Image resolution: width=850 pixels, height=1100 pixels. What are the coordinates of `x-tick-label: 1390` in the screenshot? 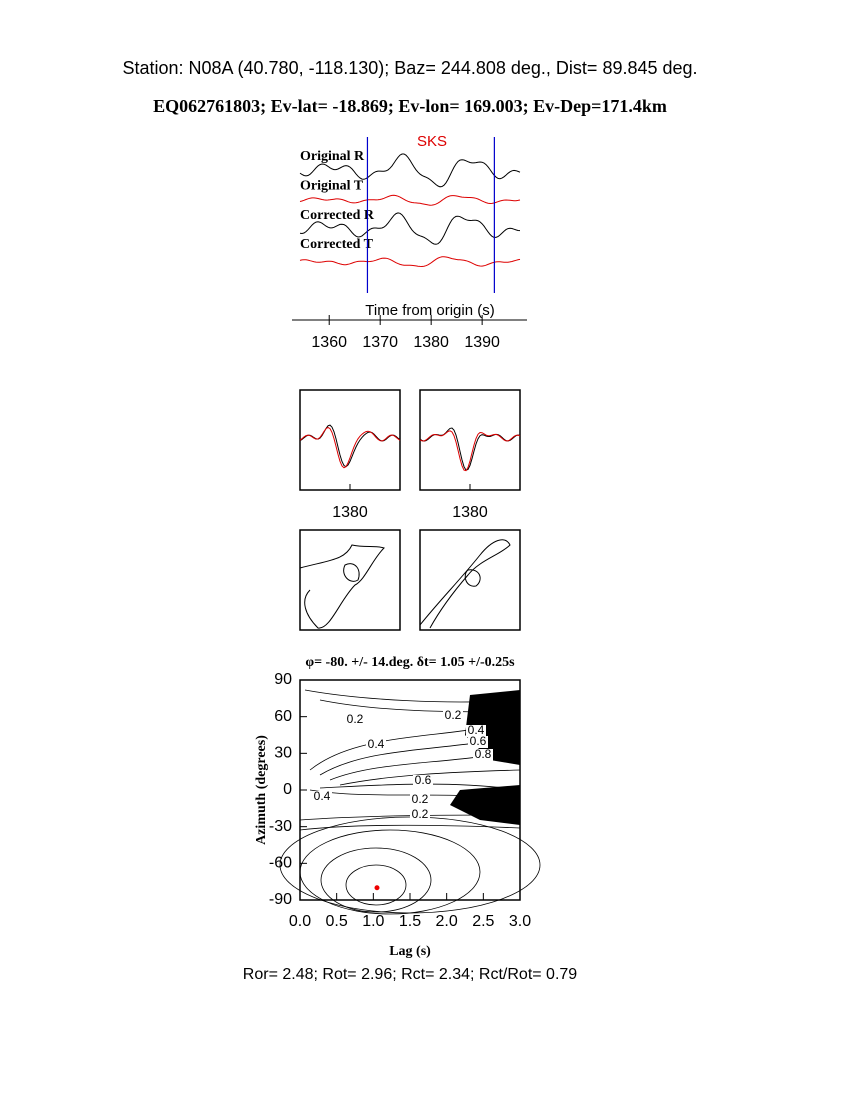 It's located at (482, 342).